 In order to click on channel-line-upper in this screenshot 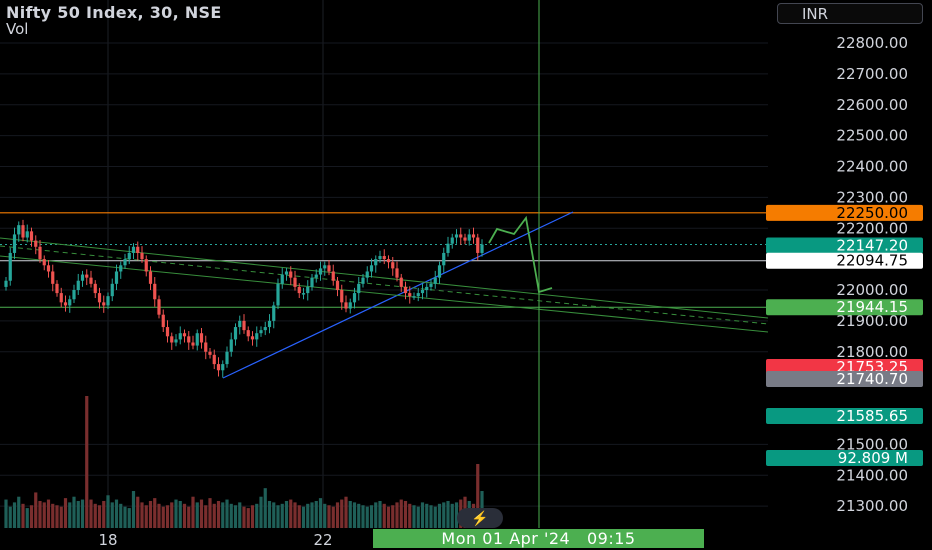, I will do `click(384, 278)`.